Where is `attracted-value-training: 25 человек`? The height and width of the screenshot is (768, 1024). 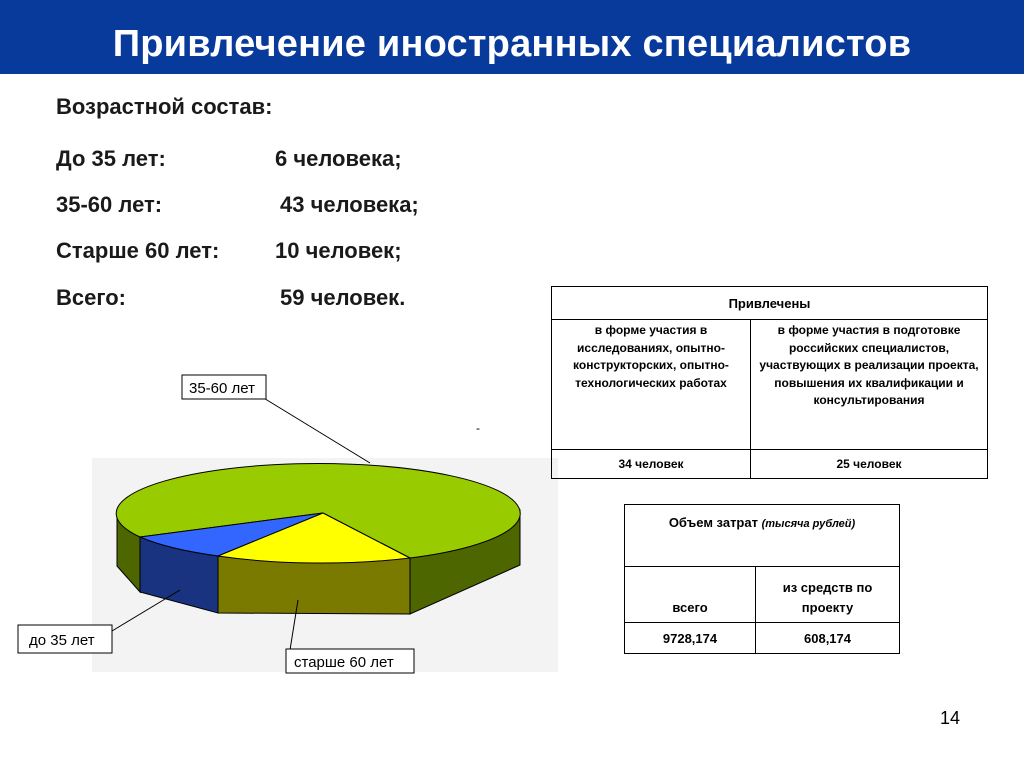 attracted-value-training: 25 человек is located at coordinates (869, 464).